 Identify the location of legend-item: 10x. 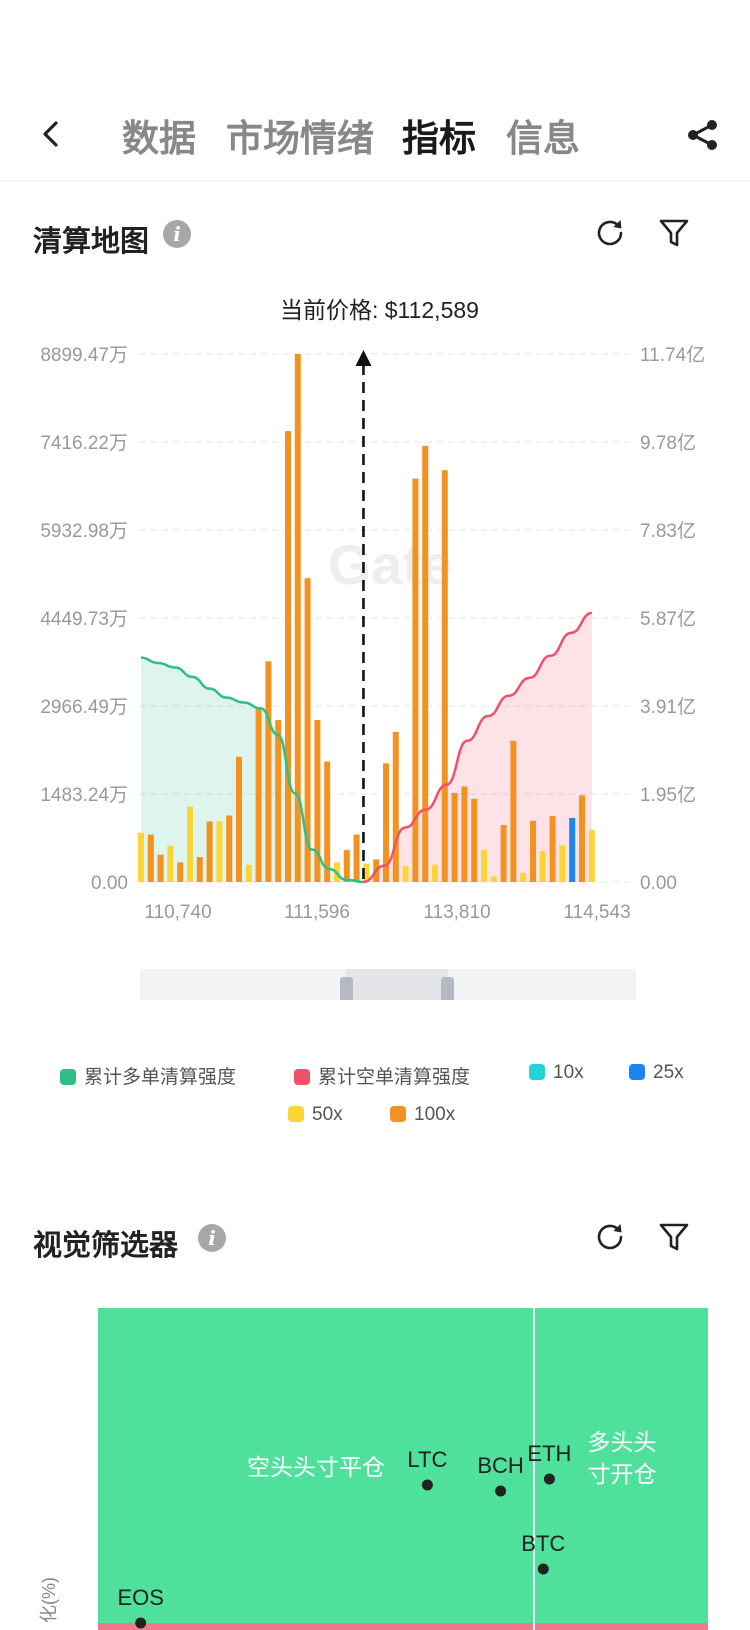
(556, 1073).